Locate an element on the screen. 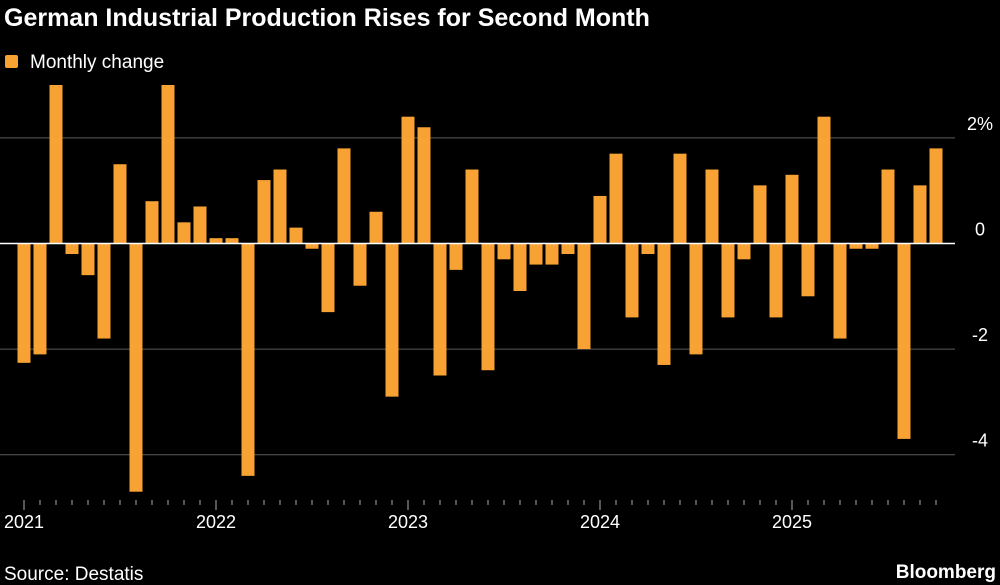 Image resolution: width=1000 pixels, height=585 pixels. x-tick-label: 2022 is located at coordinates (216, 522).